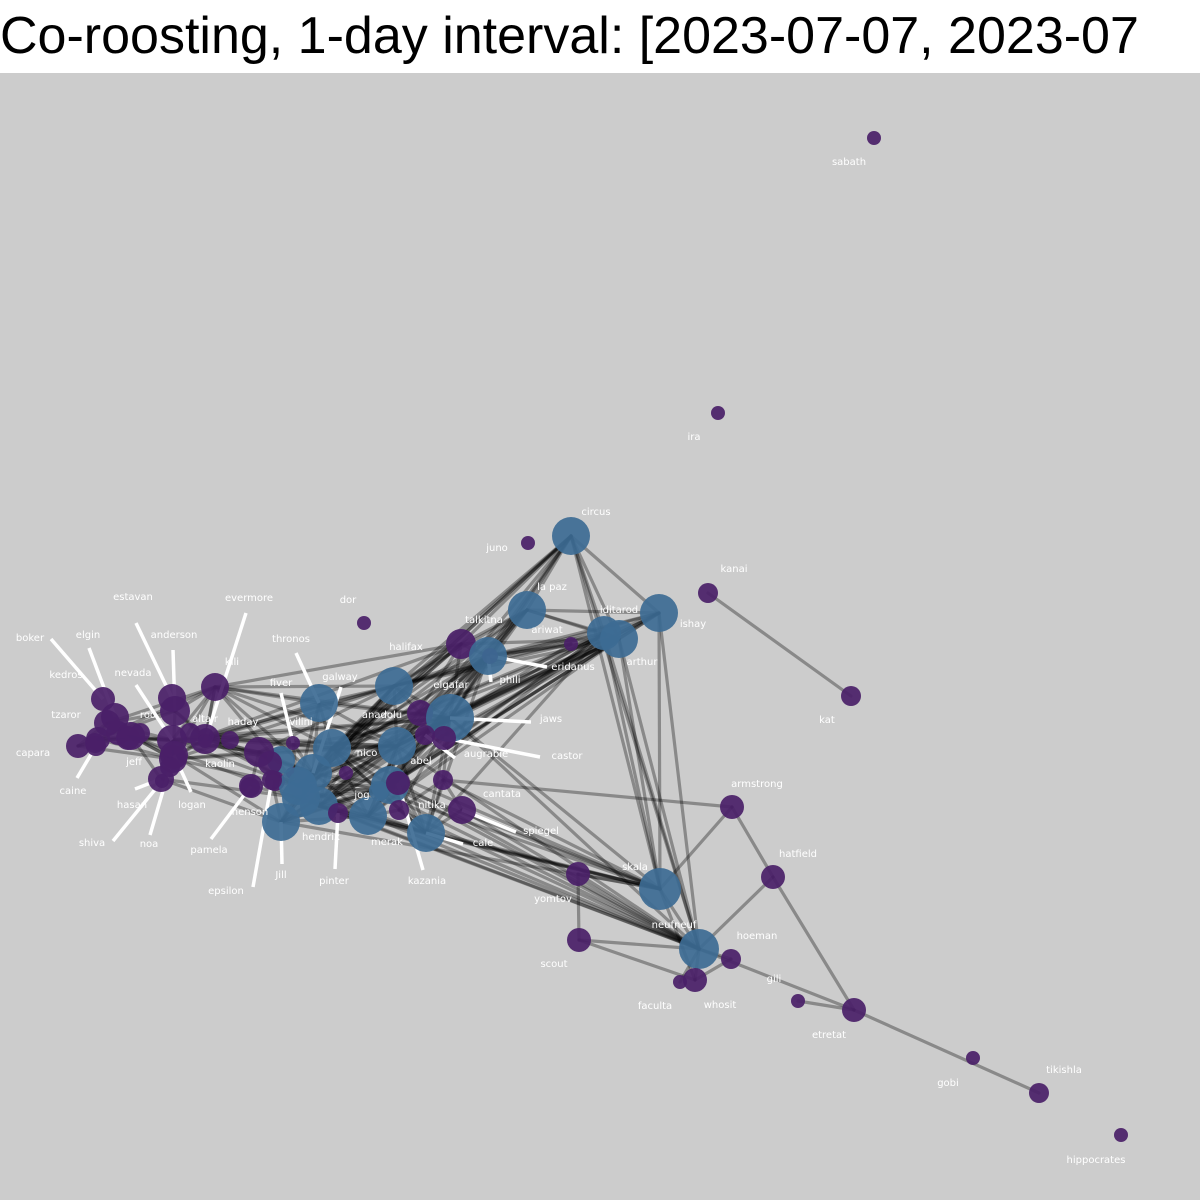  Describe the element at coordinates (406, 647) in the screenshot. I see `label-halifax: halifax` at that location.